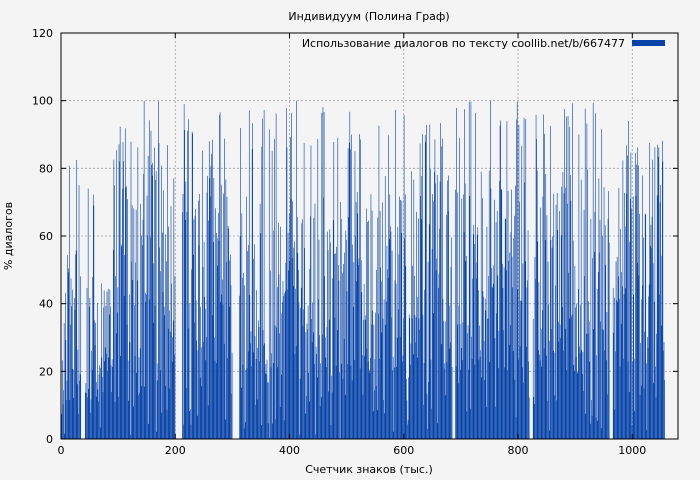 Image resolution: width=700 pixels, height=480 pixels. I want to click on legend-swatch, so click(648, 43).